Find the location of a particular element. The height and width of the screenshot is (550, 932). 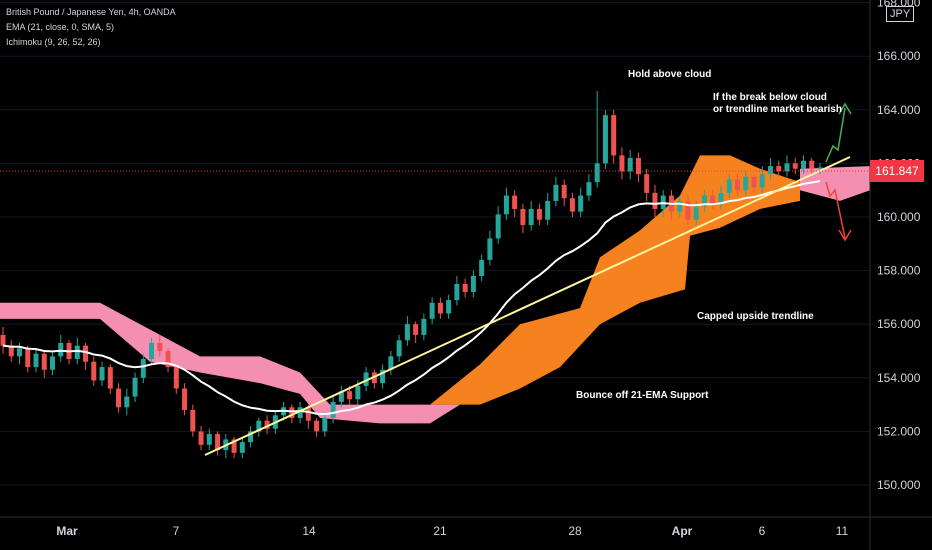

annotation-if-break-2: or trendline market bearish is located at coordinates (777, 109).